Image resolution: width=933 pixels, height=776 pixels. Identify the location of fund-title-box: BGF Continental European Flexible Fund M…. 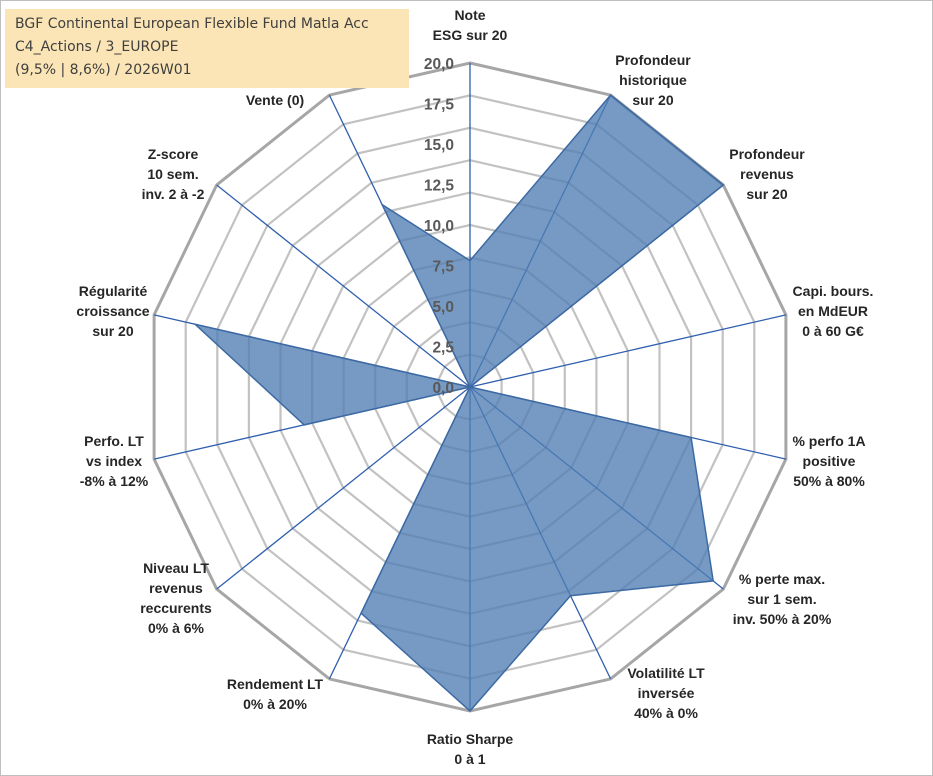
(207, 48).